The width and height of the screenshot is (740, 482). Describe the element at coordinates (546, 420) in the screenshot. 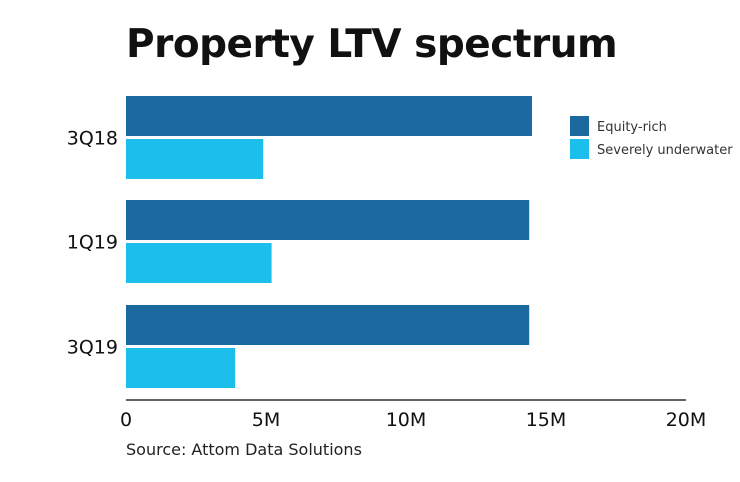

I see `x-tick-label: 15M` at that location.